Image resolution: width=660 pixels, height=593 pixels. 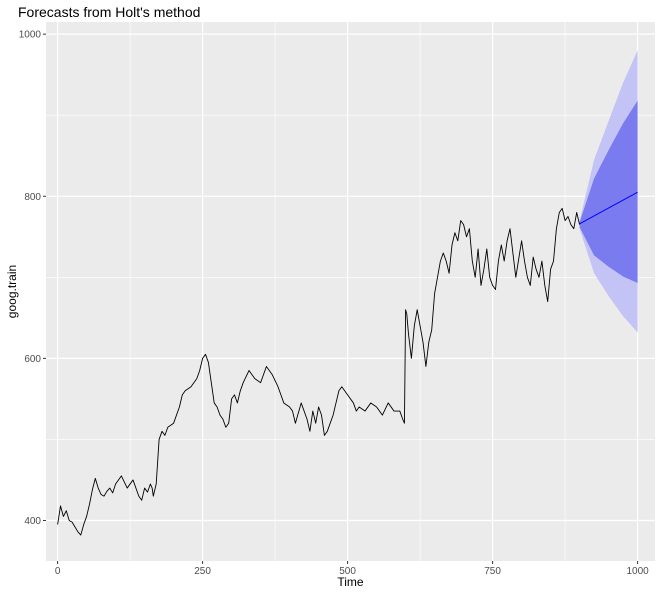 I want to click on forecast-line, so click(x=608, y=208).